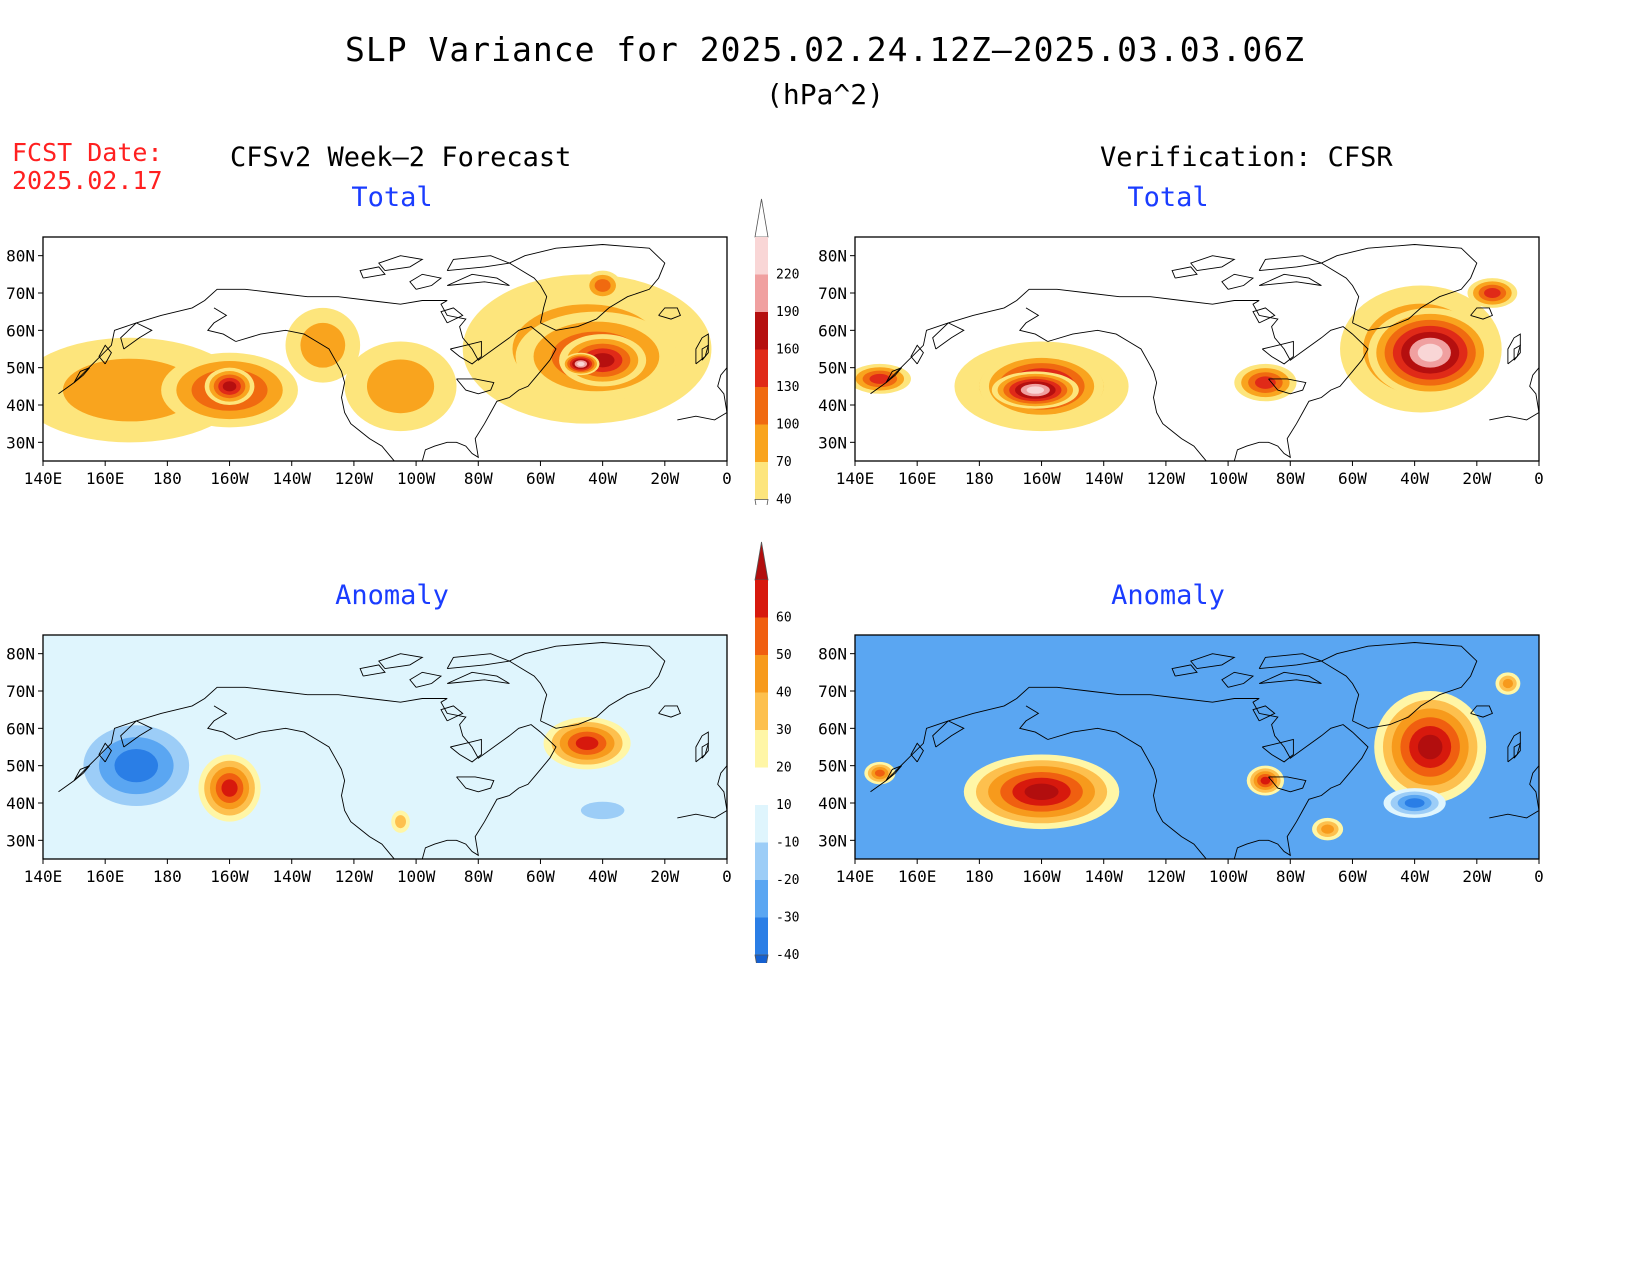 This screenshot has width=1650, height=1275. I want to click on colorbar-label-40: 40, so click(784, 499).